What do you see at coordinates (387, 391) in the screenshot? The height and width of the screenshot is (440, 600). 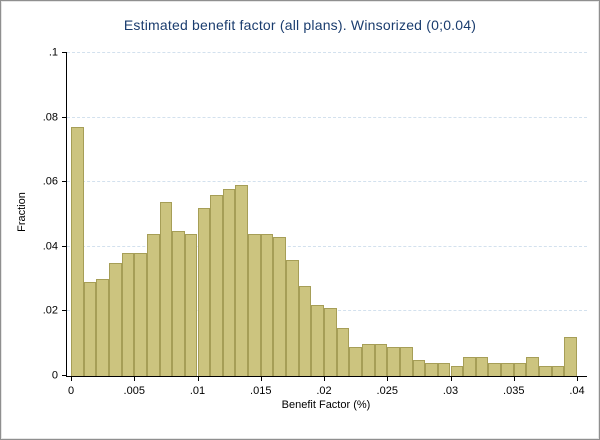 I see `x-tick-label: .025` at bounding box center [387, 391].